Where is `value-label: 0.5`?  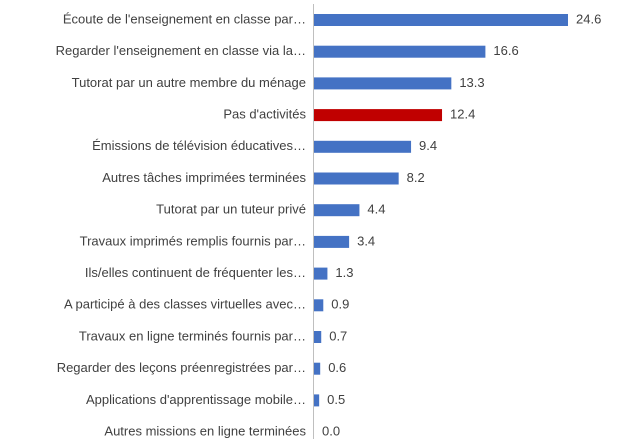
value-label: 0.5 is located at coordinates (336, 399).